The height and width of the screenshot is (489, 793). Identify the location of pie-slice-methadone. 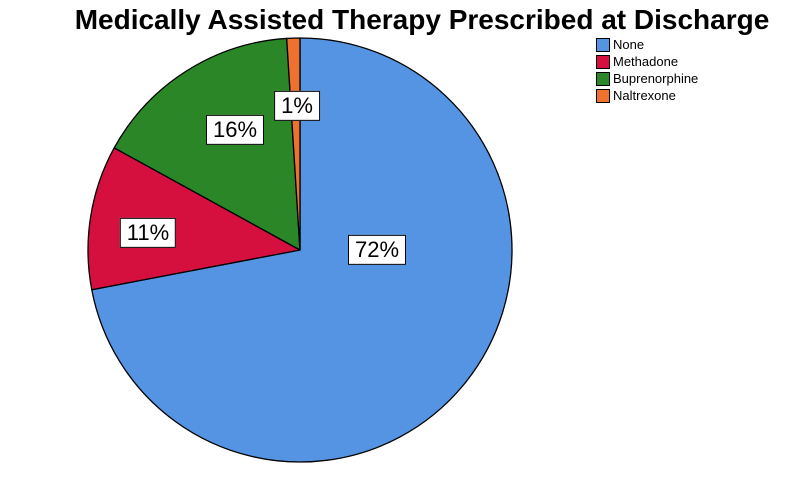
(194, 219).